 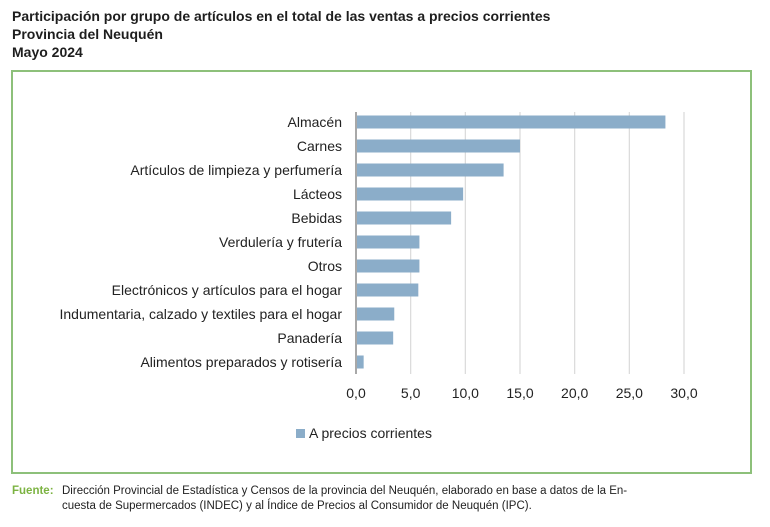 I want to click on x-axis-ticks: 0,0 5,0 10,0 15,0 20,0 25,0 30,0, so click(x=522, y=393).